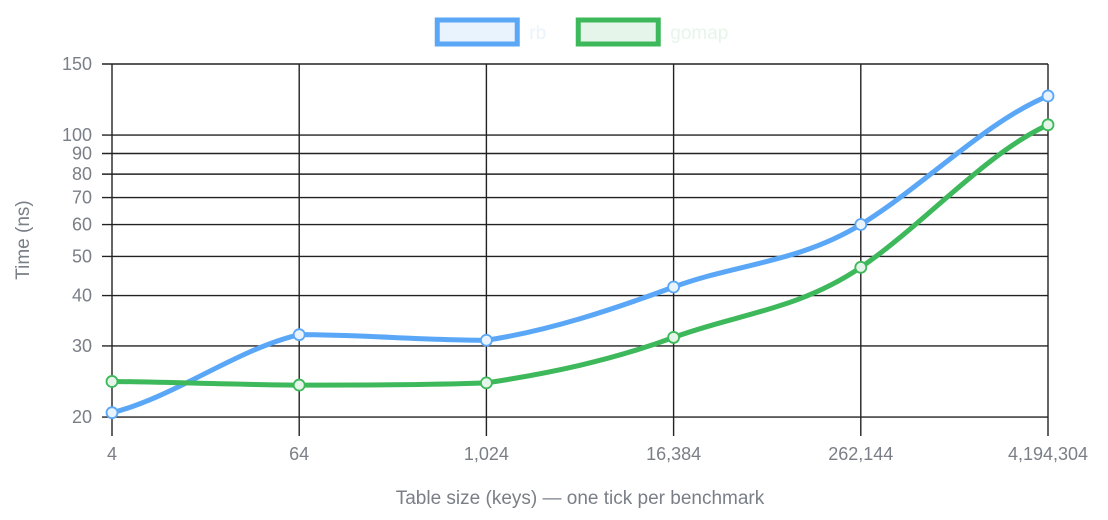 This screenshot has width=1108, height=520. What do you see at coordinates (537, 33) in the screenshot?
I see `legend-label-rb: rb` at bounding box center [537, 33].